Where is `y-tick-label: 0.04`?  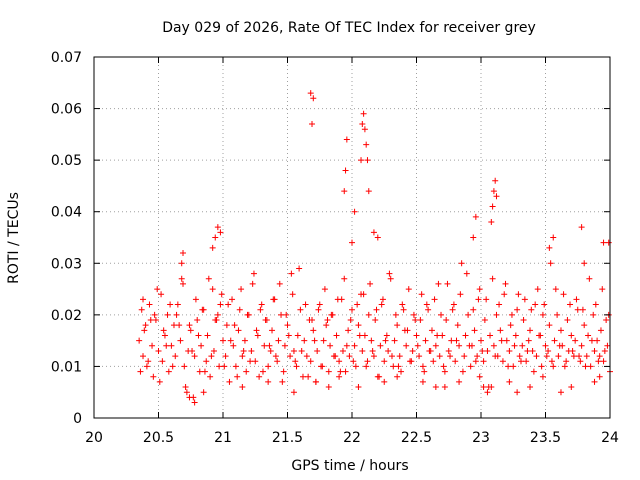
y-tick-label: 0.04 is located at coordinates (66, 213).